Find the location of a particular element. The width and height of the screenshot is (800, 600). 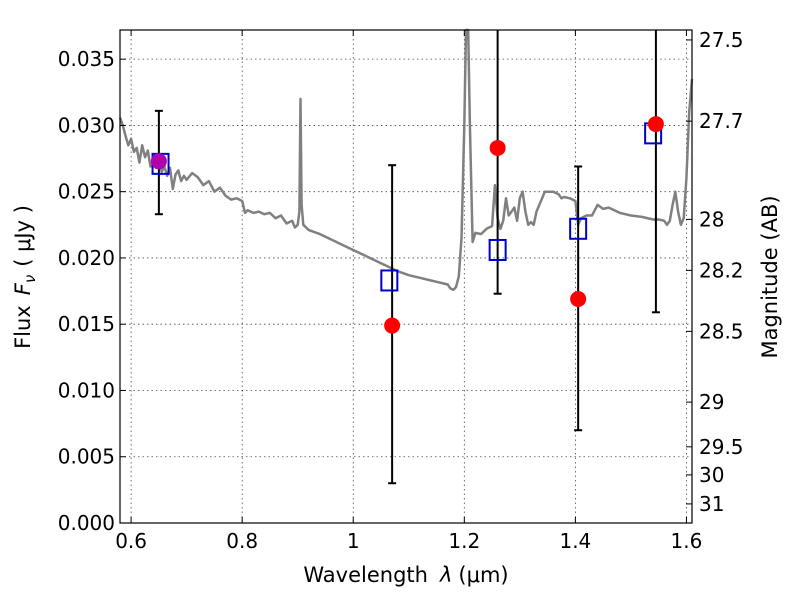

right-magnitude-axis-ticks: 27.5 27.7 28 28.2 28.5 29 29.5 30 31 is located at coordinates (715, 272).